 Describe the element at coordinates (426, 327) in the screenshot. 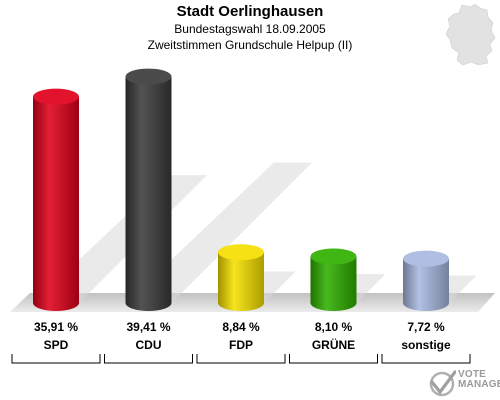

I see `value-label-sonstige: 7,72 %` at that location.